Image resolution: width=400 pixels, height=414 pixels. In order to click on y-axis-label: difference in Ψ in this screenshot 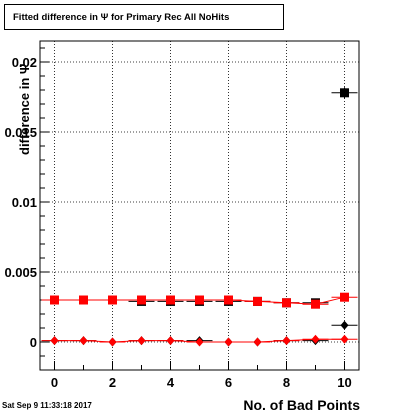, I will do `click(24, 109)`.